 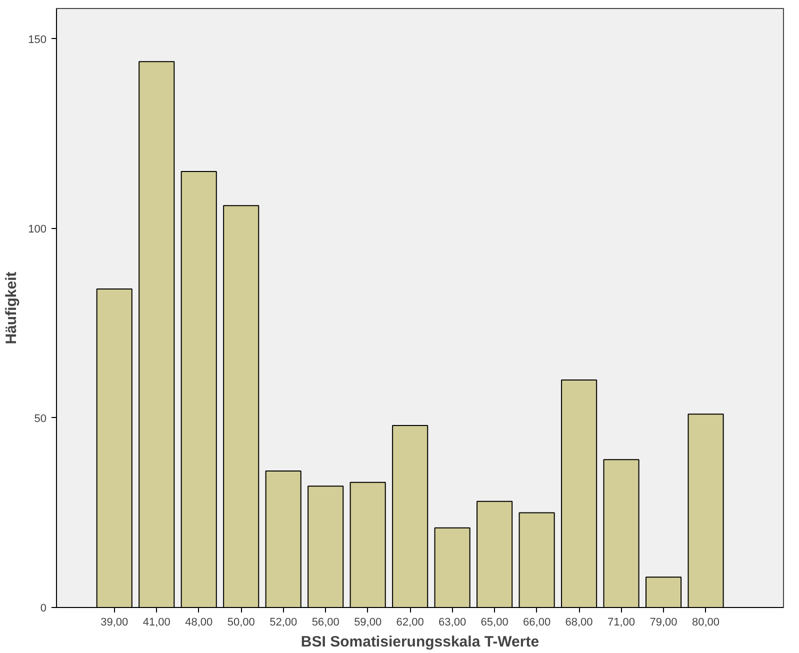 I want to click on y-tick-label: 100, so click(x=37, y=229).